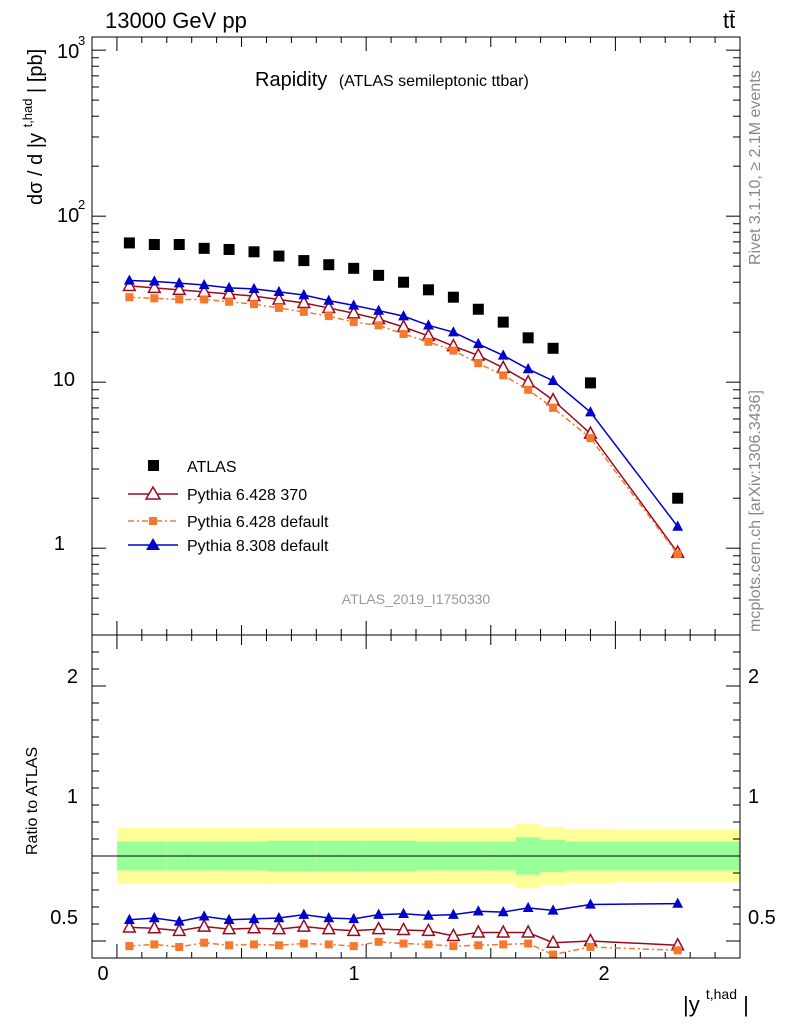 This screenshot has height=1024, width=786. I want to click on legend-marker-pythia8-default, so click(153, 544).